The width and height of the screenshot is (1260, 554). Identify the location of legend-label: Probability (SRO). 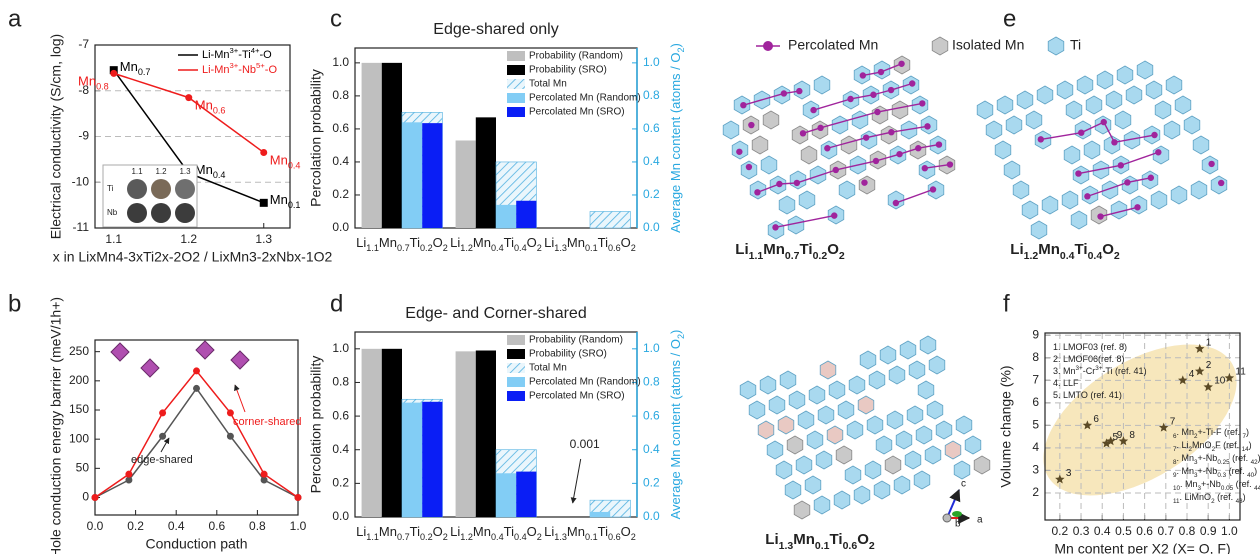
(568, 70).